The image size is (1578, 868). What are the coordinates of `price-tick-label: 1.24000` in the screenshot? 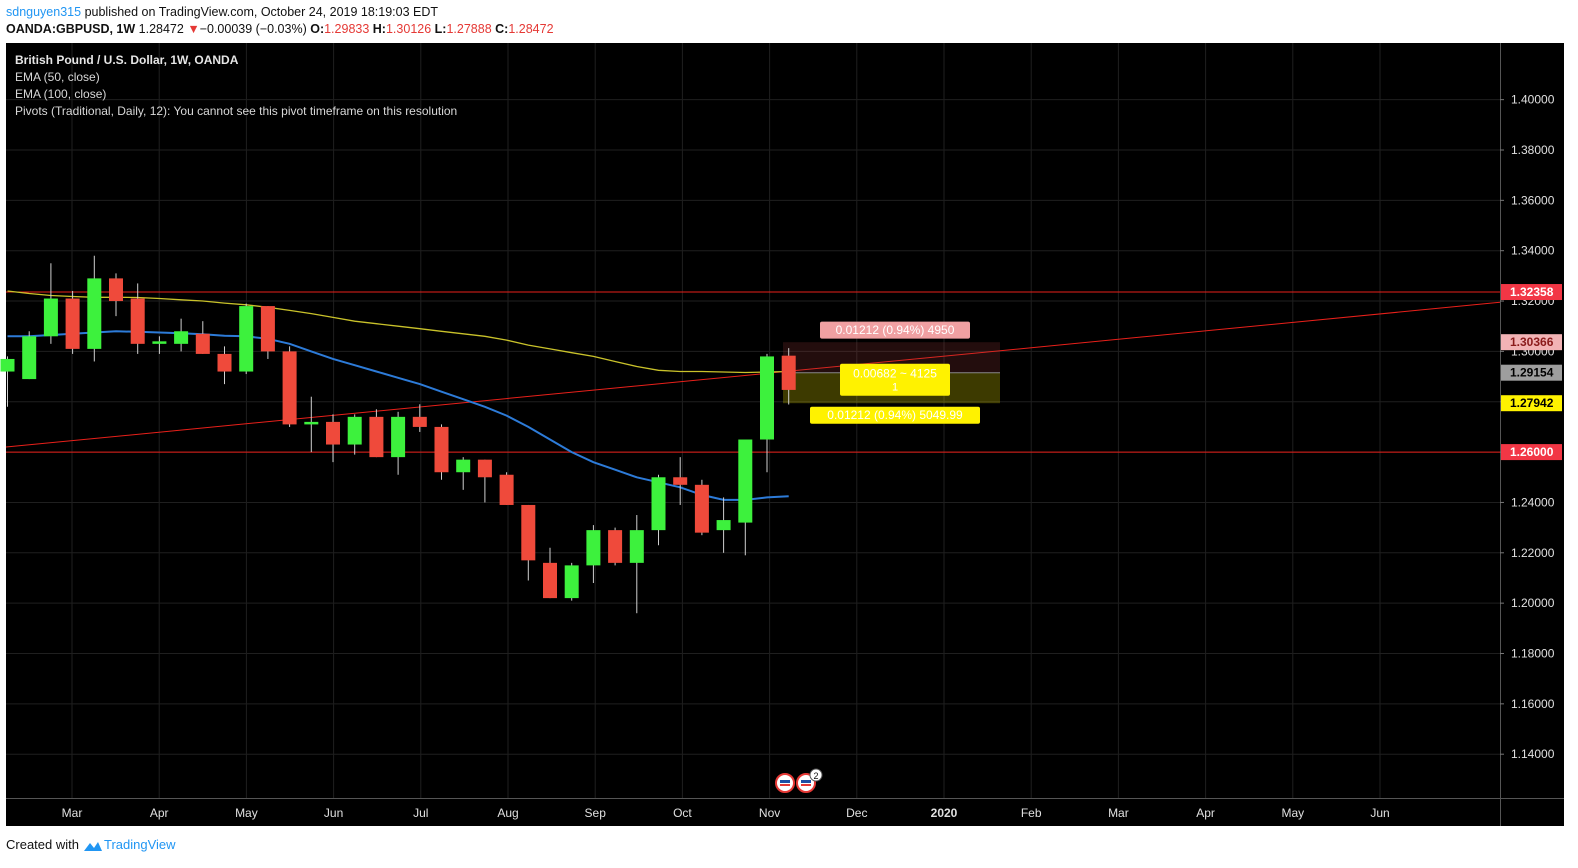 It's located at (1533, 502).